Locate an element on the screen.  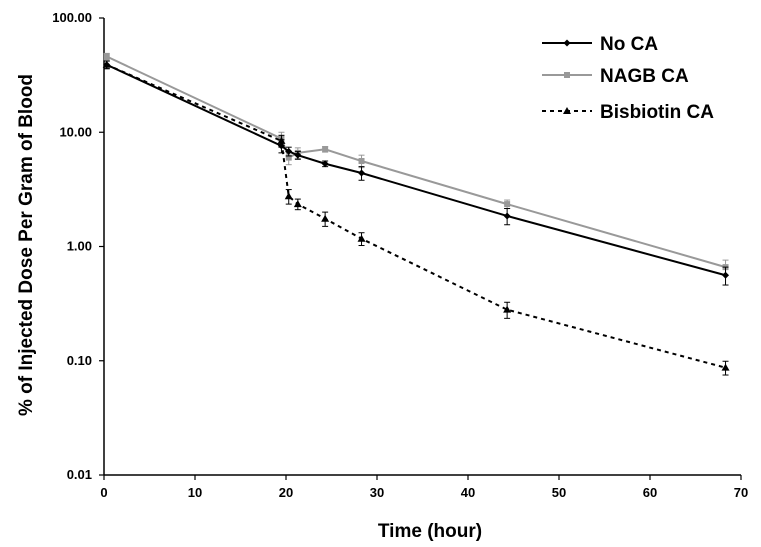
y-tick-label: 10.00 is located at coordinates (75, 131).